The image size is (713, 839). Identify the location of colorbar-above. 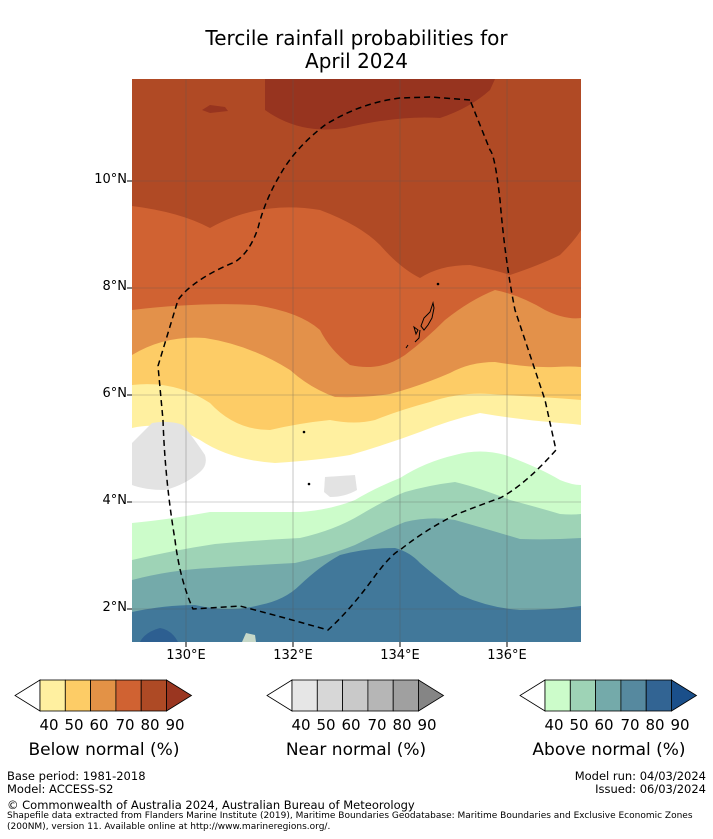
(608, 695).